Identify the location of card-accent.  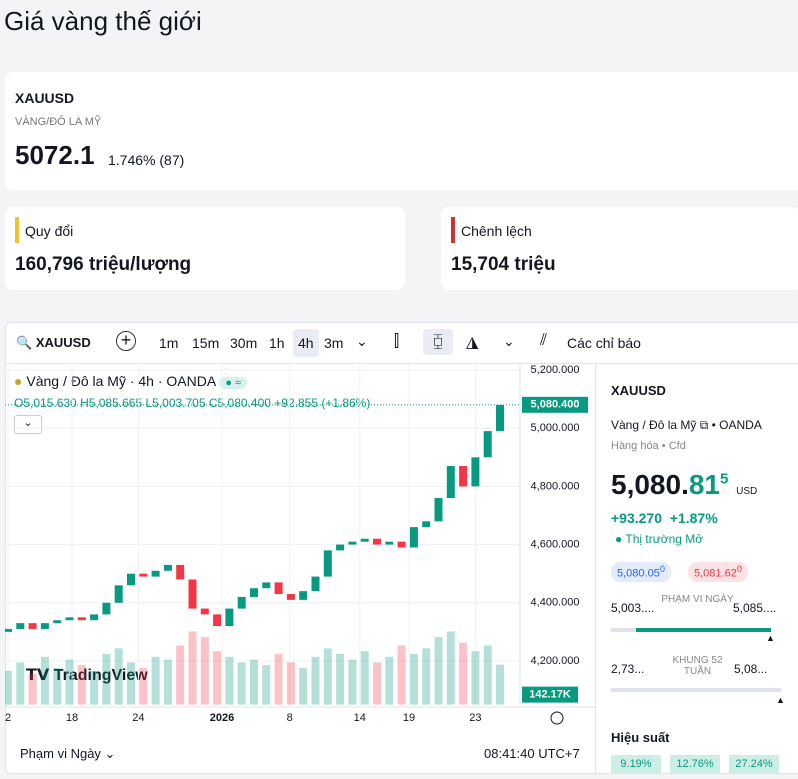
(17, 230).